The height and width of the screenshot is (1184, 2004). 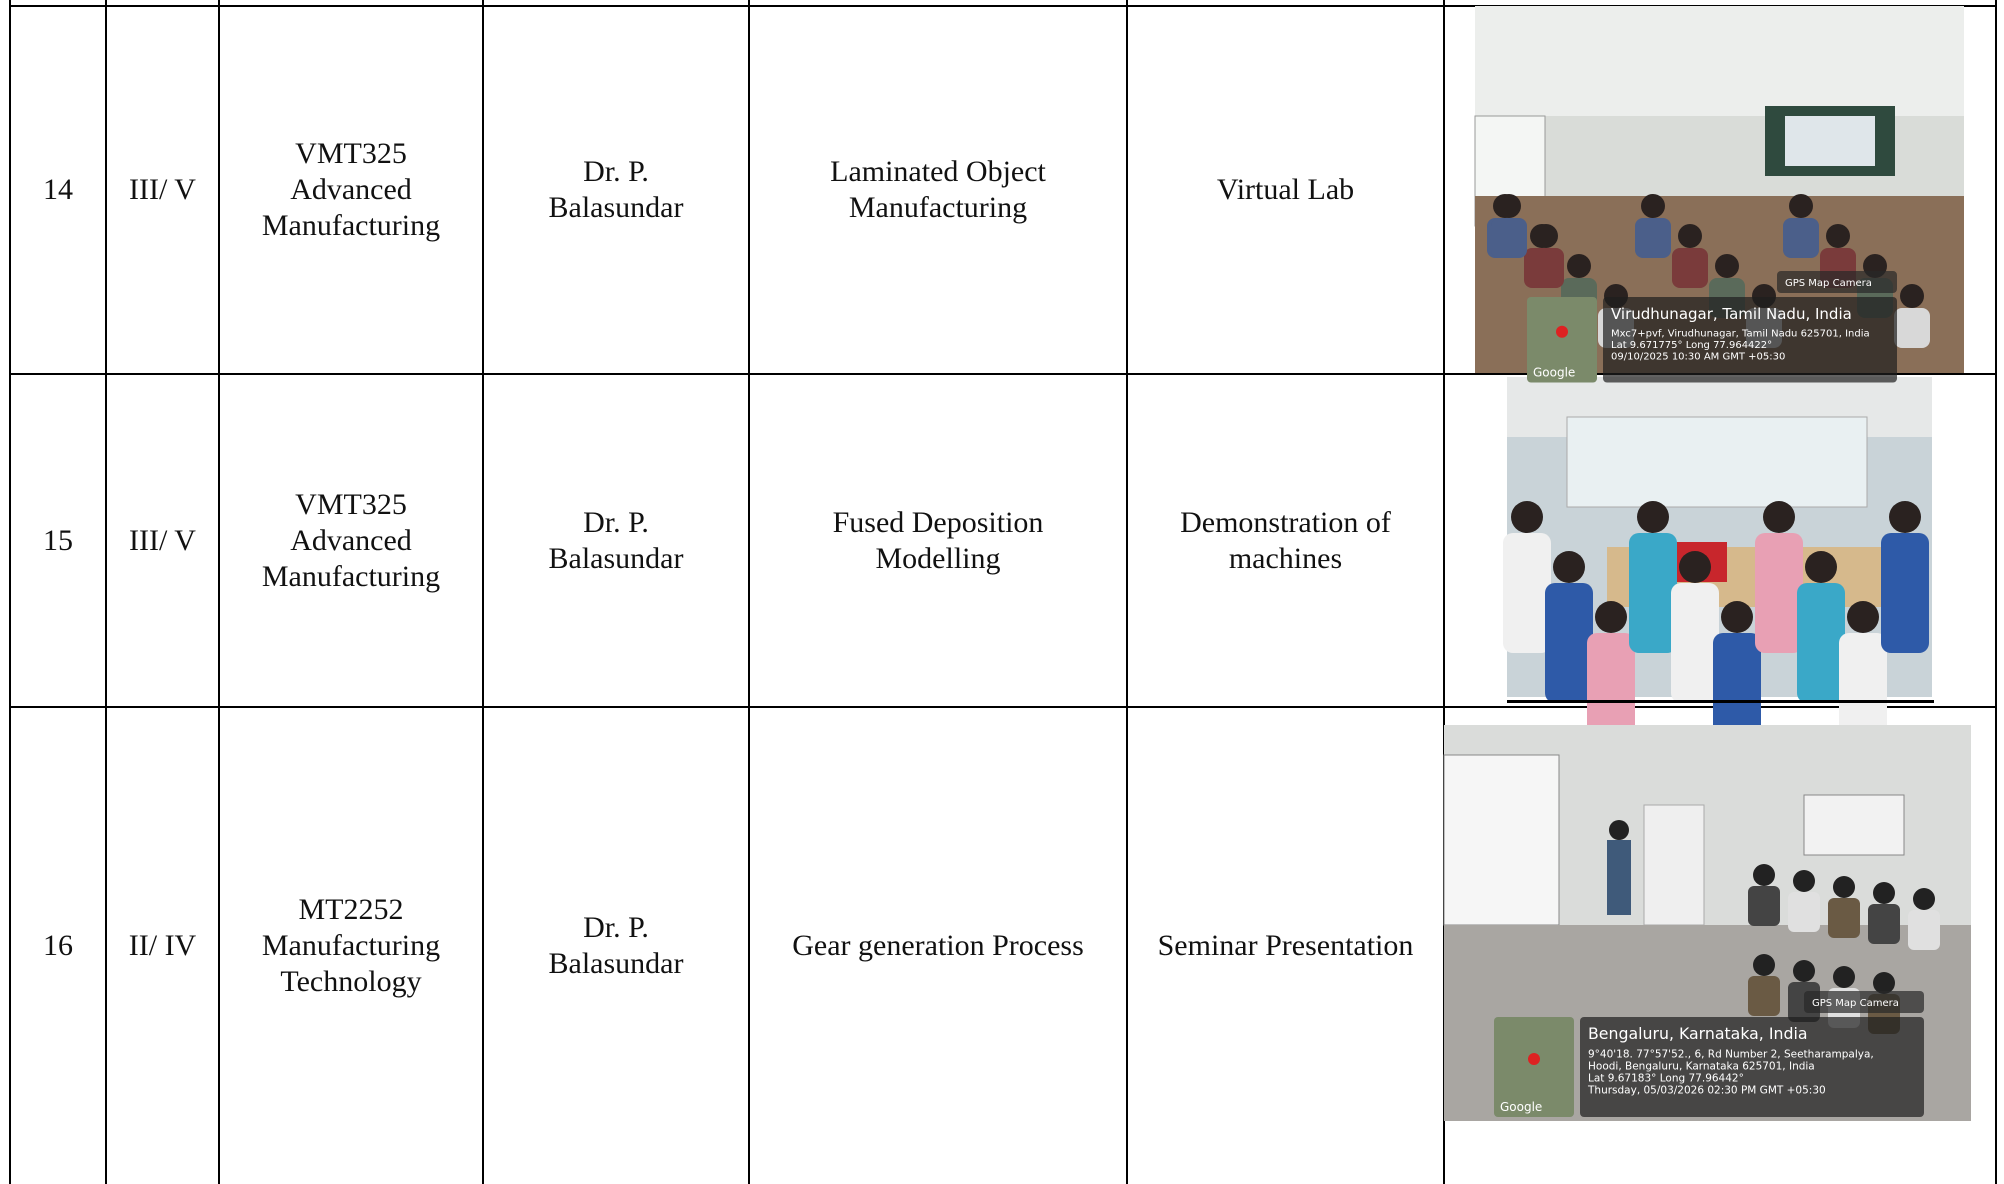 What do you see at coordinates (351, 504) in the screenshot?
I see `text-line: VMT325` at bounding box center [351, 504].